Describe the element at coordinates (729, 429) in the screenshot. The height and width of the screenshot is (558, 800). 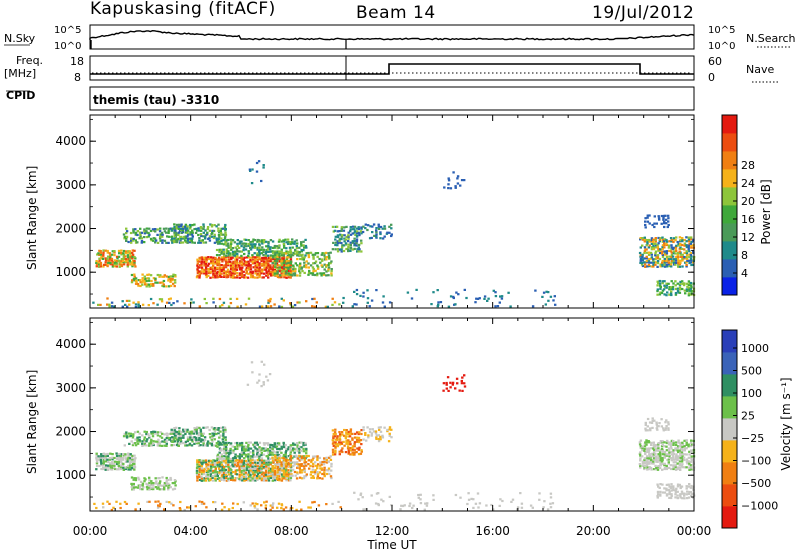
I see `colorbar-frame` at that location.